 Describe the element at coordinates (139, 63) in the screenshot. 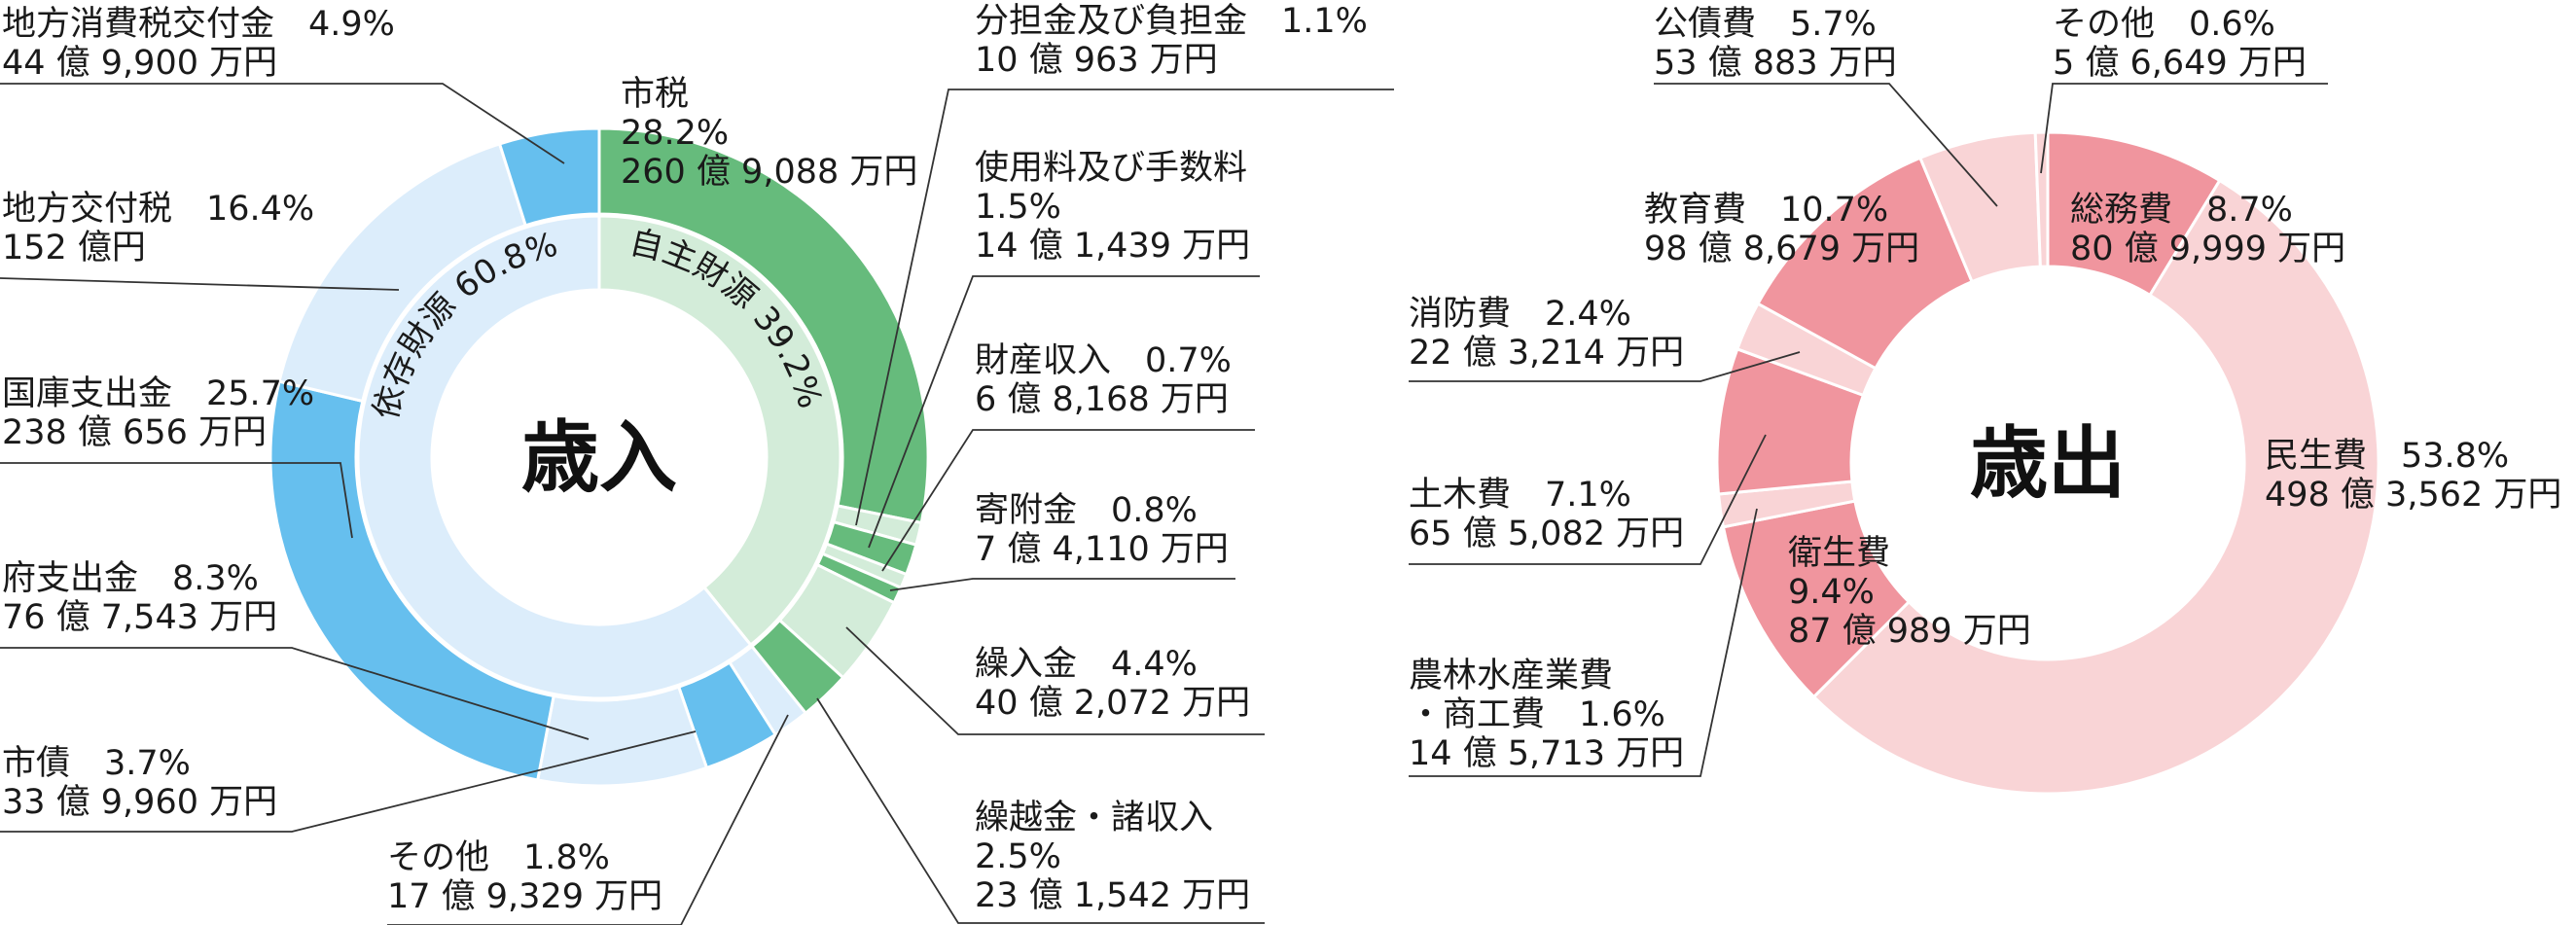

I see `revenue-label-line: 44 億 9,900 万円` at that location.